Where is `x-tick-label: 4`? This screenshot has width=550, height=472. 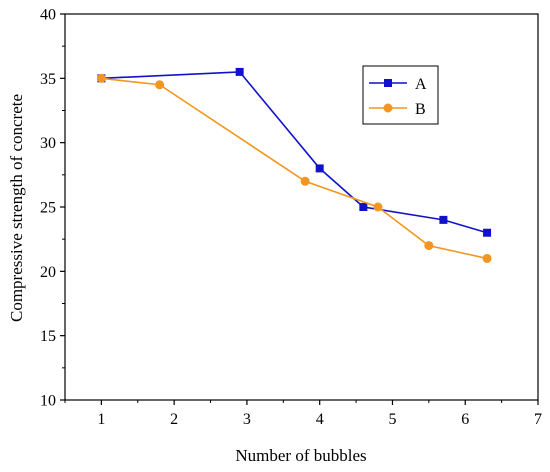 x-tick-label: 4 is located at coordinates (320, 419).